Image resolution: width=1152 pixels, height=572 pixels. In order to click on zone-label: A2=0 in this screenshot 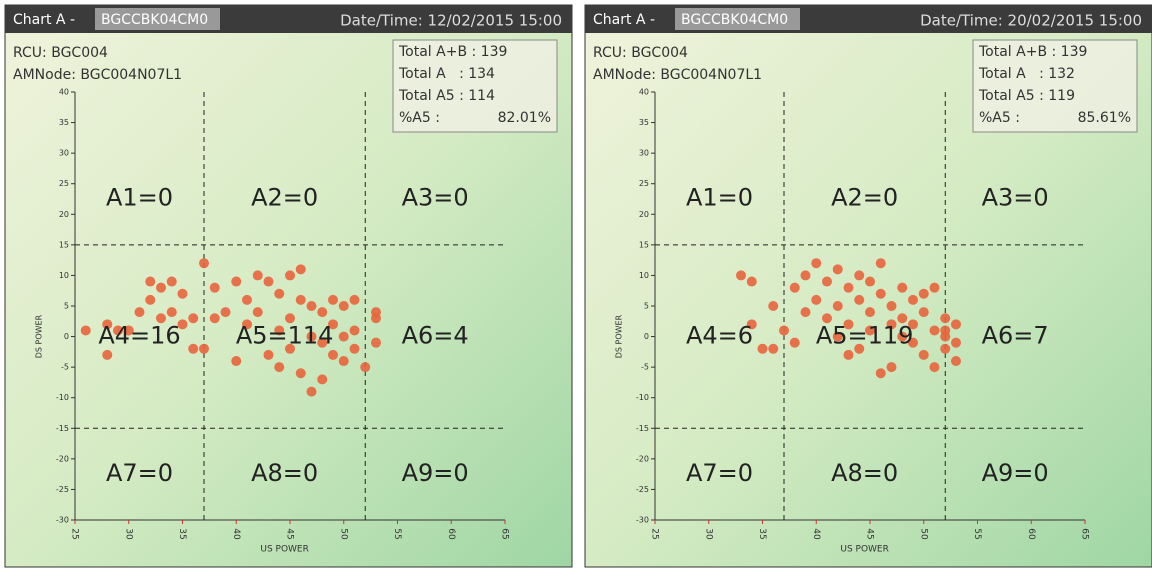, I will do `click(284, 197)`.